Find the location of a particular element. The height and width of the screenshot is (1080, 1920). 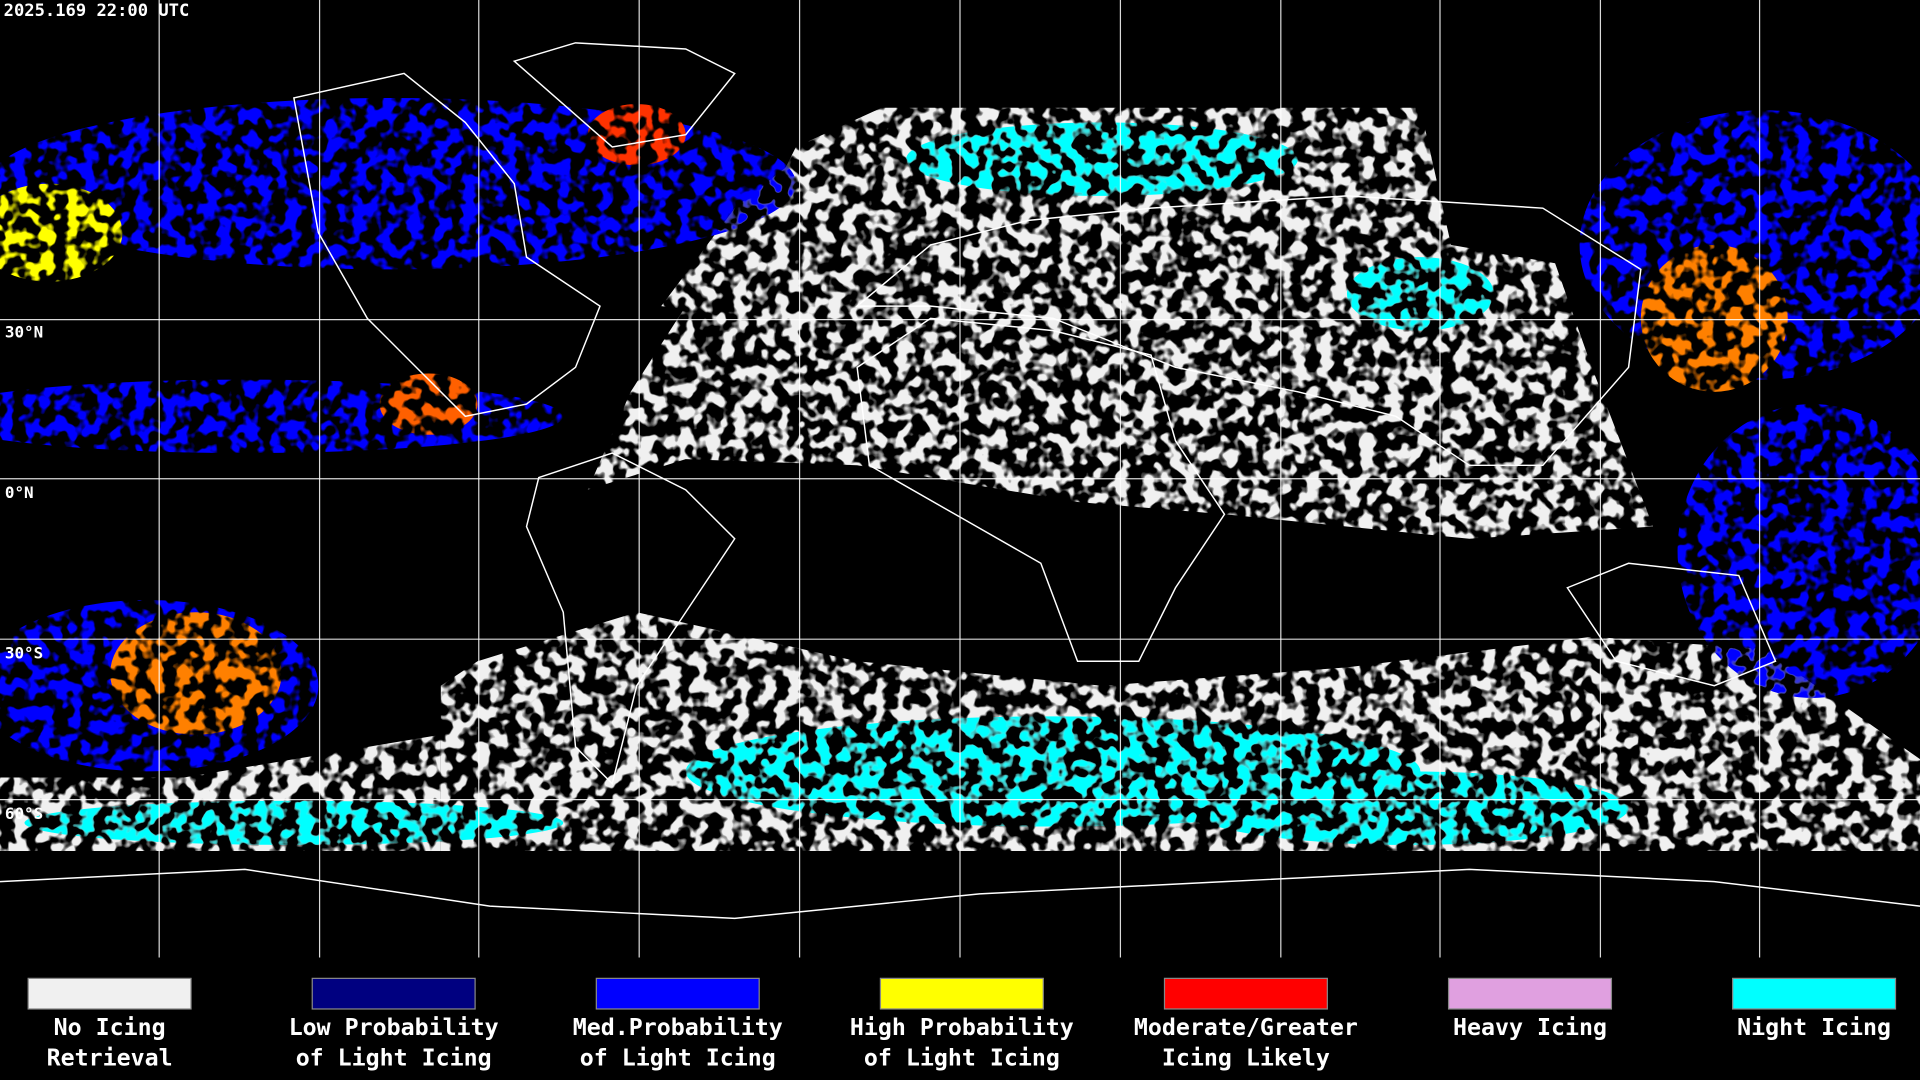

legend-label: Icing Likely is located at coordinates (1246, 1058).